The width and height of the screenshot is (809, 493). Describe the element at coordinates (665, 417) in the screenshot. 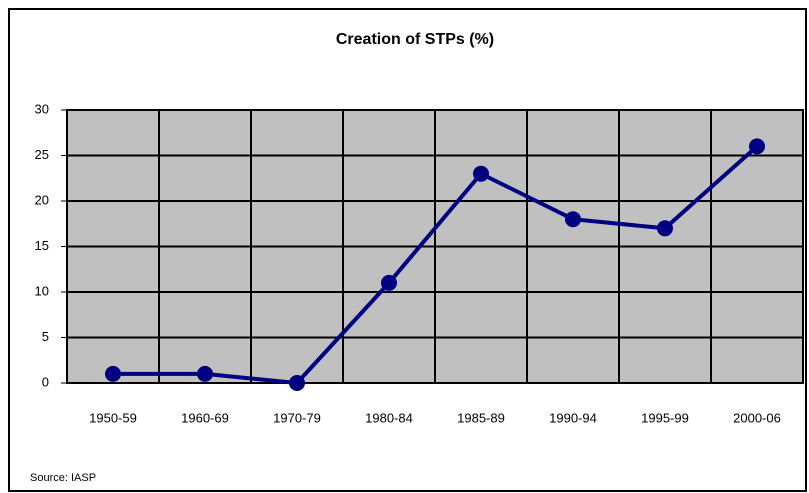

I see `x-tick-label: 1995-99` at that location.